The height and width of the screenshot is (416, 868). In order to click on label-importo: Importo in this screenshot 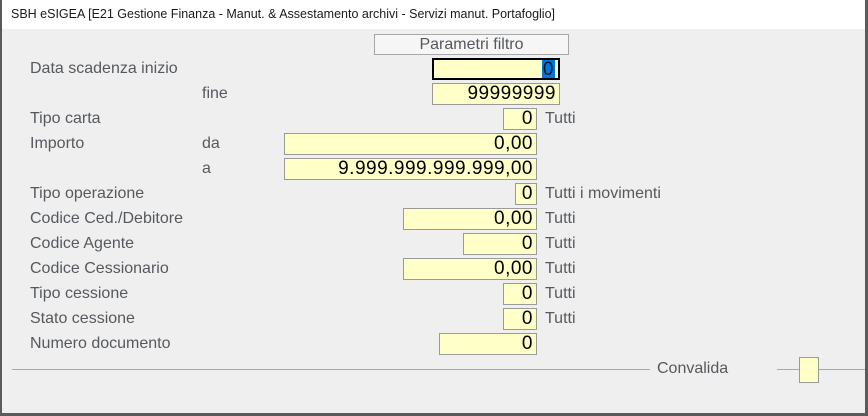, I will do `click(57, 143)`.